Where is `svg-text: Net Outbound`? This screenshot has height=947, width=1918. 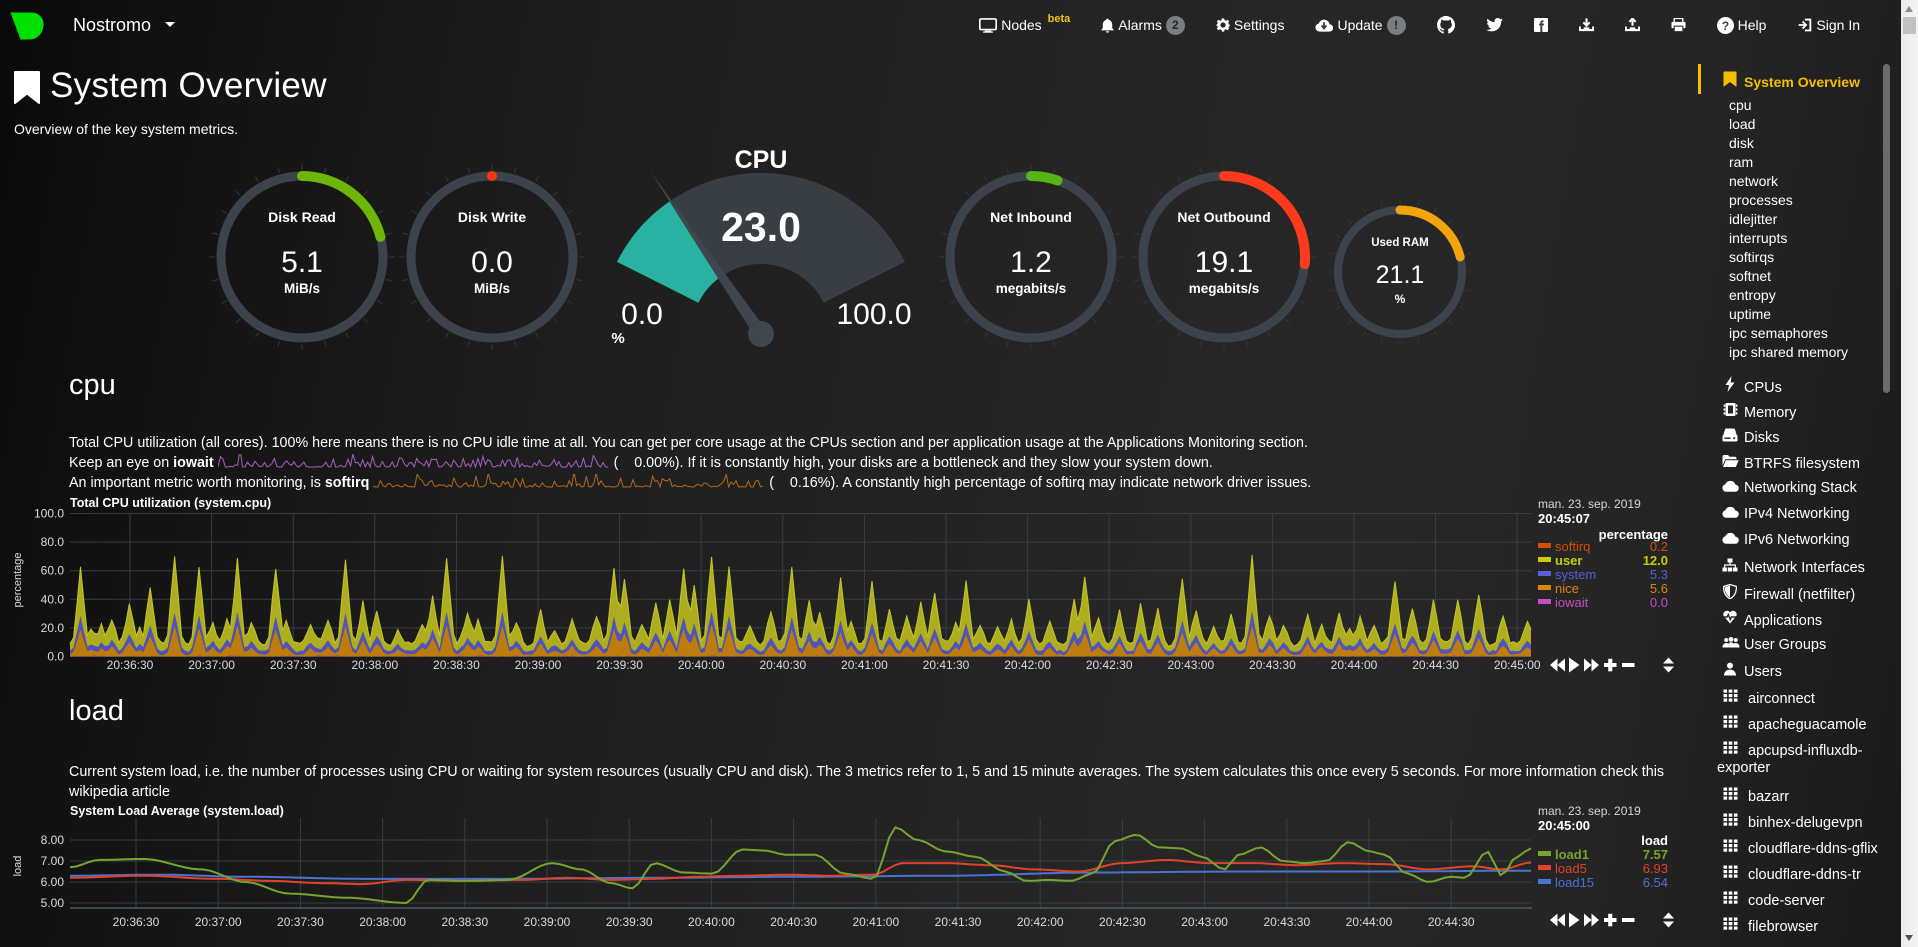
svg-text: Net Outbound is located at coordinates (1223, 217).